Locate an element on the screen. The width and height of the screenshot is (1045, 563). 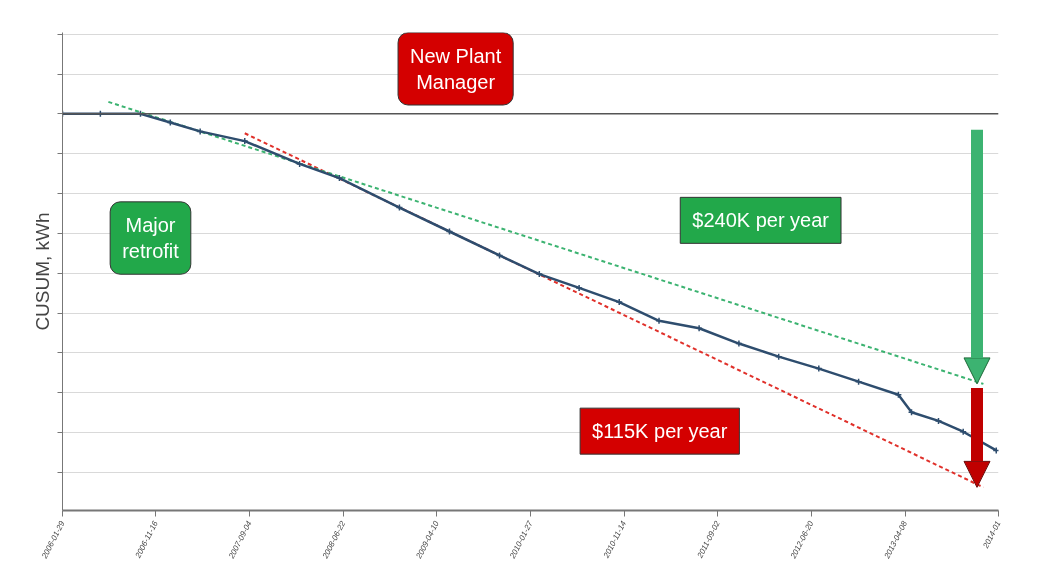
annotation: $115K per year is located at coordinates (660, 431).